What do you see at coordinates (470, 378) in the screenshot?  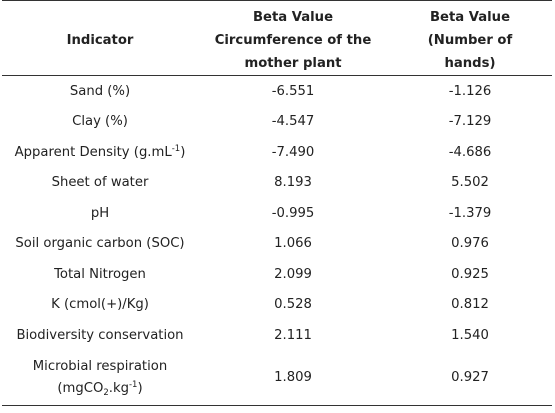 I see `cell-hands: 0.927` at bounding box center [470, 378].